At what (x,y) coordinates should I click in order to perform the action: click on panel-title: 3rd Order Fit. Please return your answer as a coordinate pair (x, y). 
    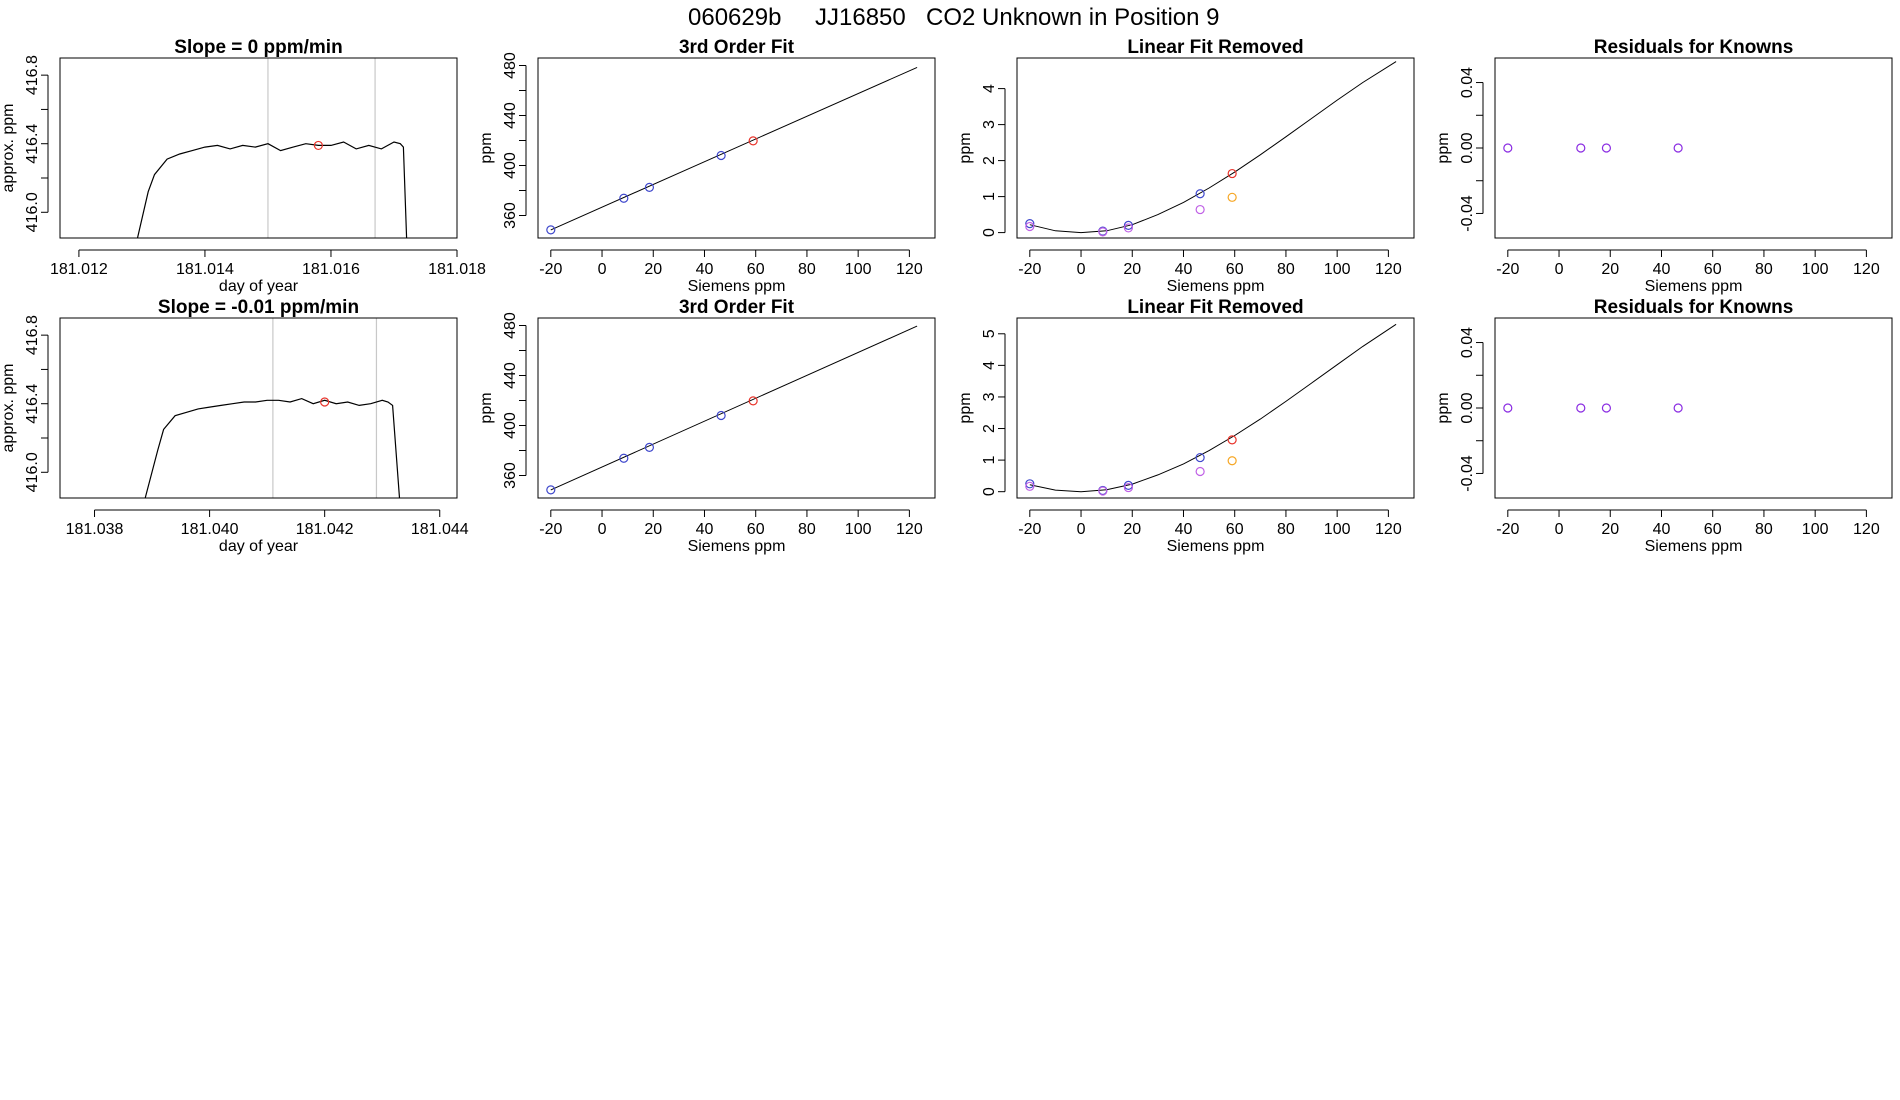
    Looking at the image, I should click on (737, 47).